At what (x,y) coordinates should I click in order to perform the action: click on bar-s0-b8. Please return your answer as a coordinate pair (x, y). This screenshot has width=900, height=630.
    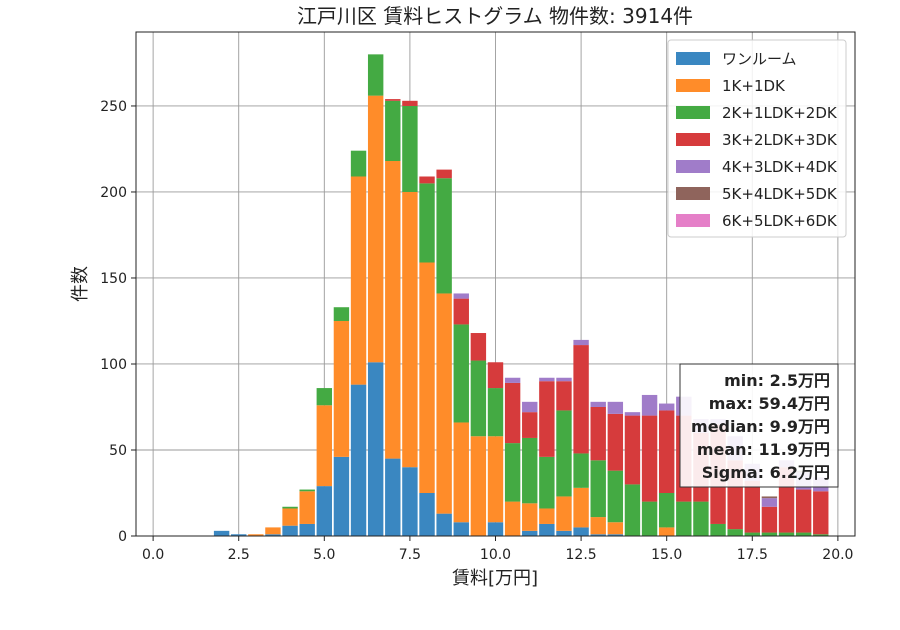
    Looking at the image, I should click on (358, 460).